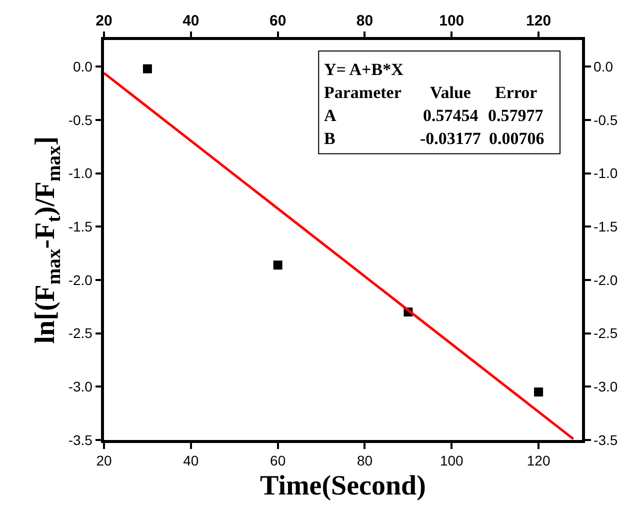 The image size is (636, 517). What do you see at coordinates (451, 21) in the screenshot?
I see `x-tick-label: 100` at bounding box center [451, 21].